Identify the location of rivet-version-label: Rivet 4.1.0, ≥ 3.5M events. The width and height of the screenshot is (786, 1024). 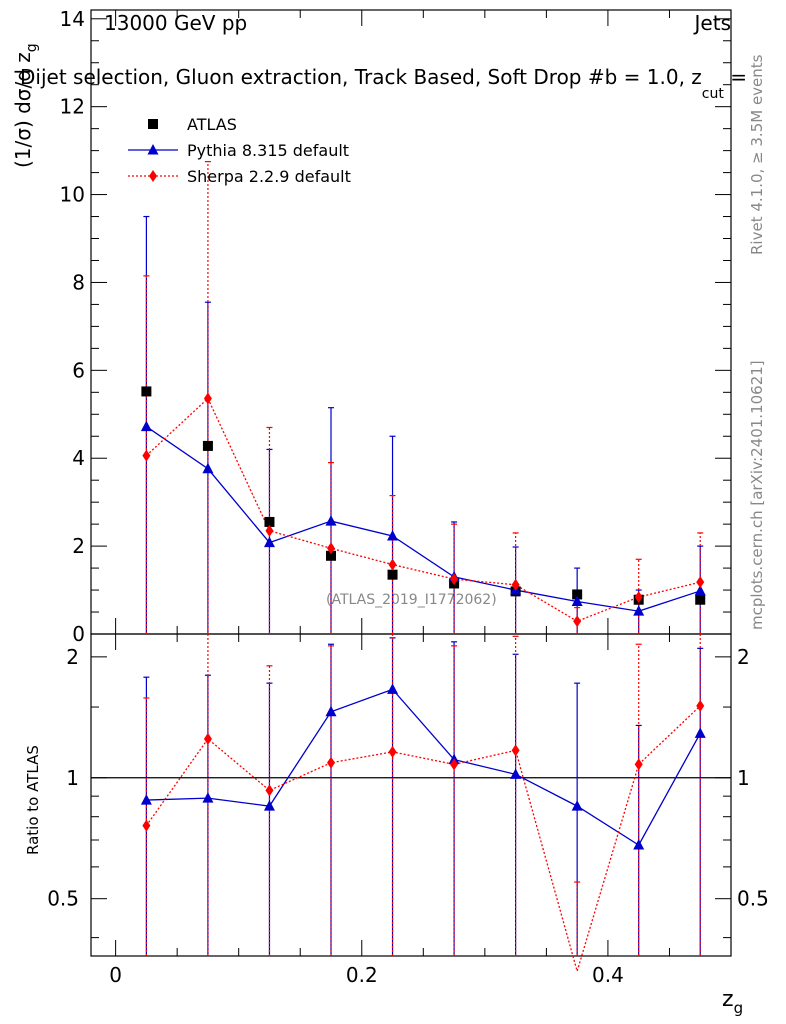
(757, 154).